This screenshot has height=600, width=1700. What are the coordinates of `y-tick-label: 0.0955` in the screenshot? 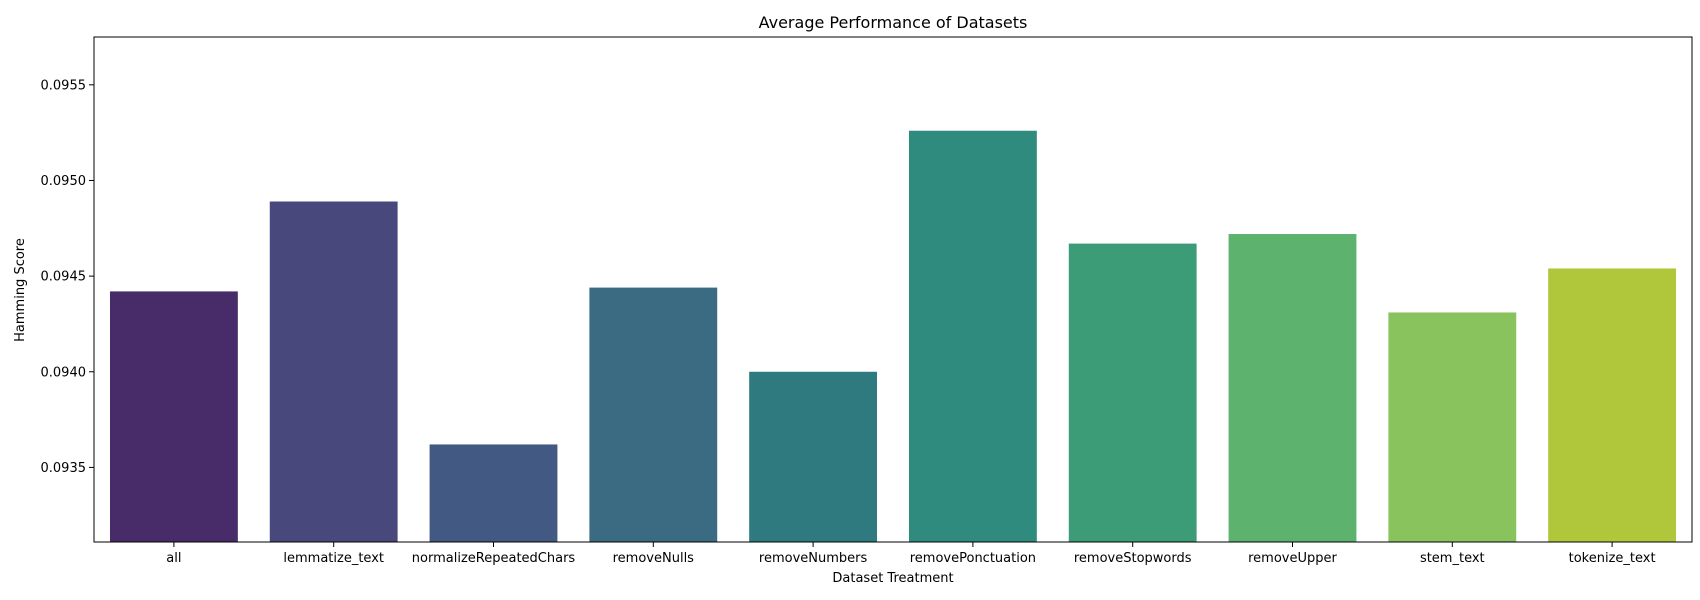 It's located at (64, 85).